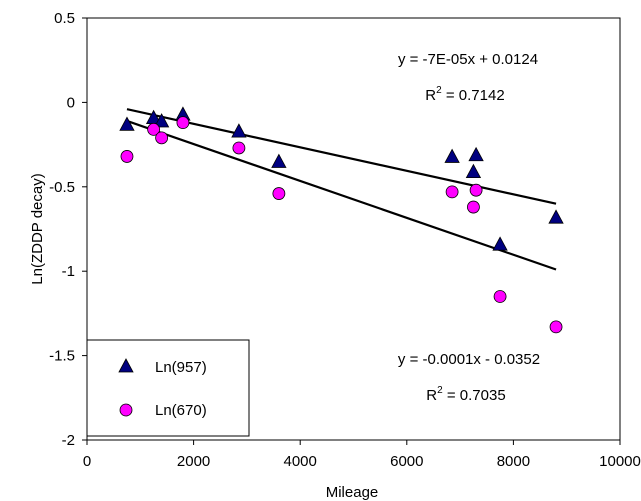 This screenshot has height=501, width=641. Describe the element at coordinates (126, 410) in the screenshot. I see `legend-marker-circle` at that location.